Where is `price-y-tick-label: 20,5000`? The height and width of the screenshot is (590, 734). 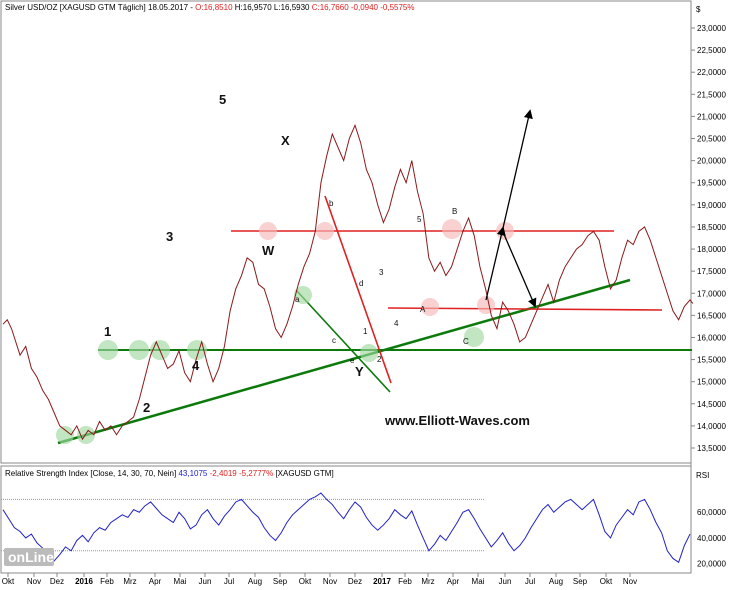 price-y-tick-label: 20,5000 is located at coordinates (711, 139).